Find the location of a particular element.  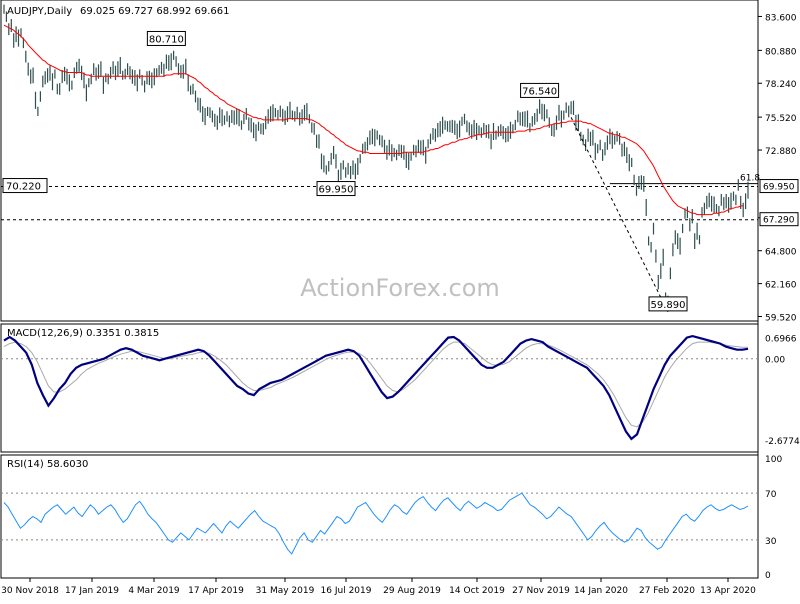

level-label-left: 70.220 is located at coordinates (23, 187).